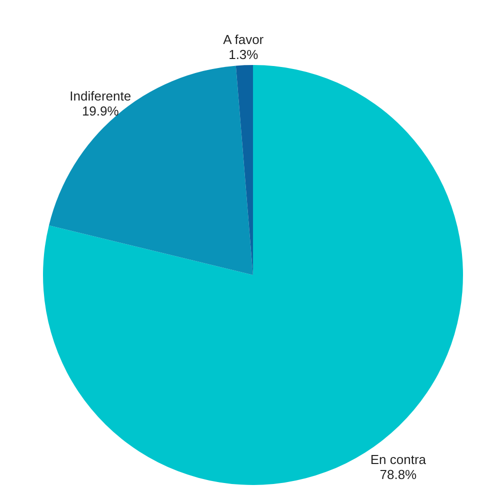 The height and width of the screenshot is (487, 481). I want to click on slice-label: Indiferente, so click(101, 96).